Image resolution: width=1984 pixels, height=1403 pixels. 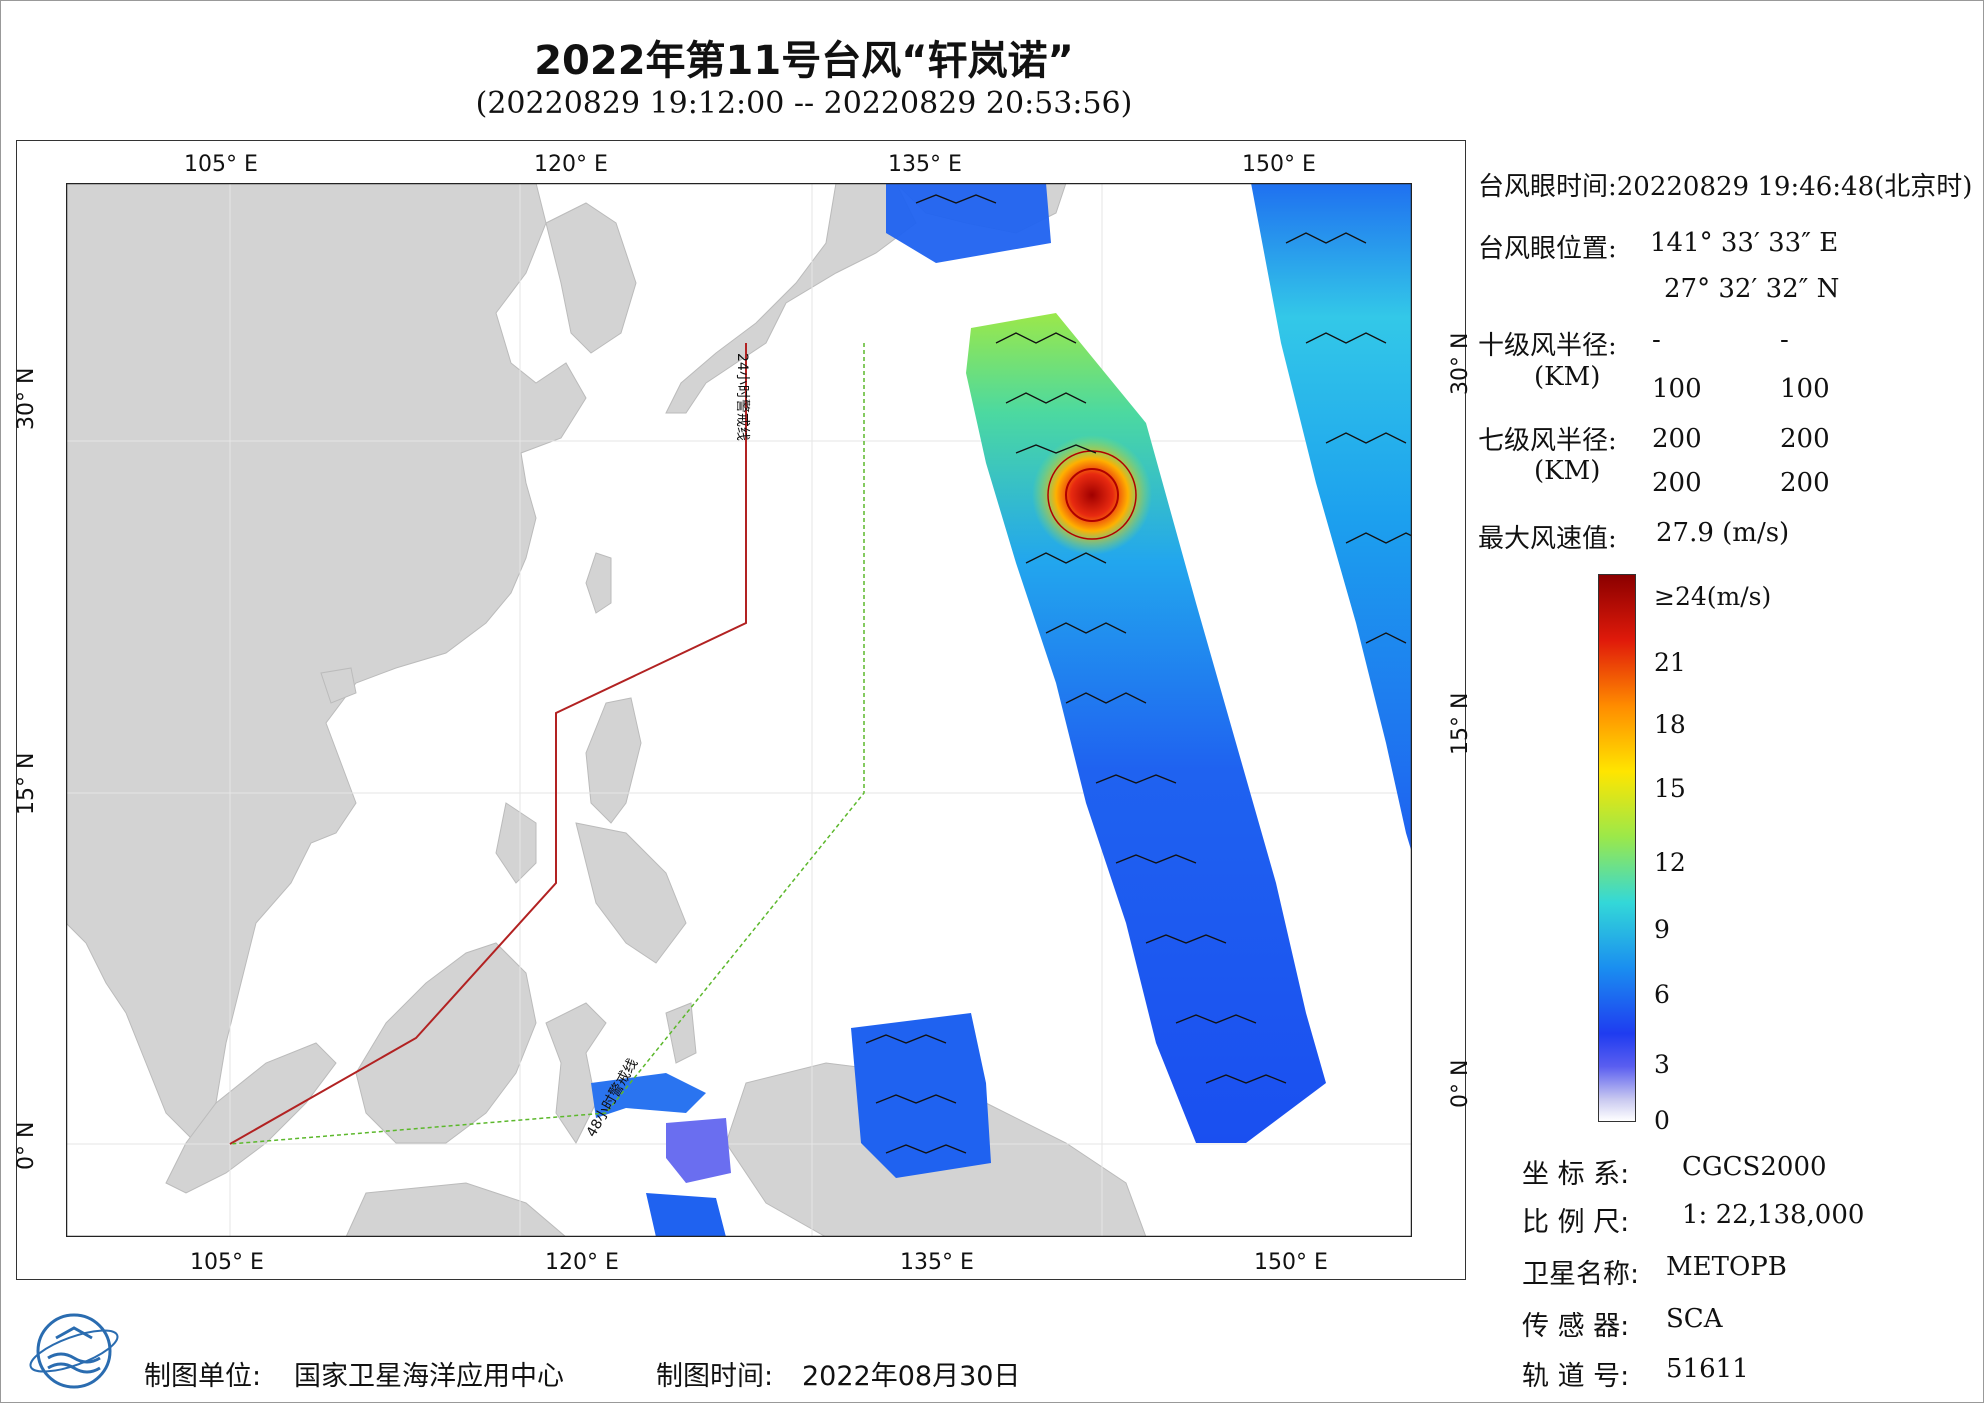 I want to click on lon-bottom-label: 135° E, so click(x=937, y=1262).